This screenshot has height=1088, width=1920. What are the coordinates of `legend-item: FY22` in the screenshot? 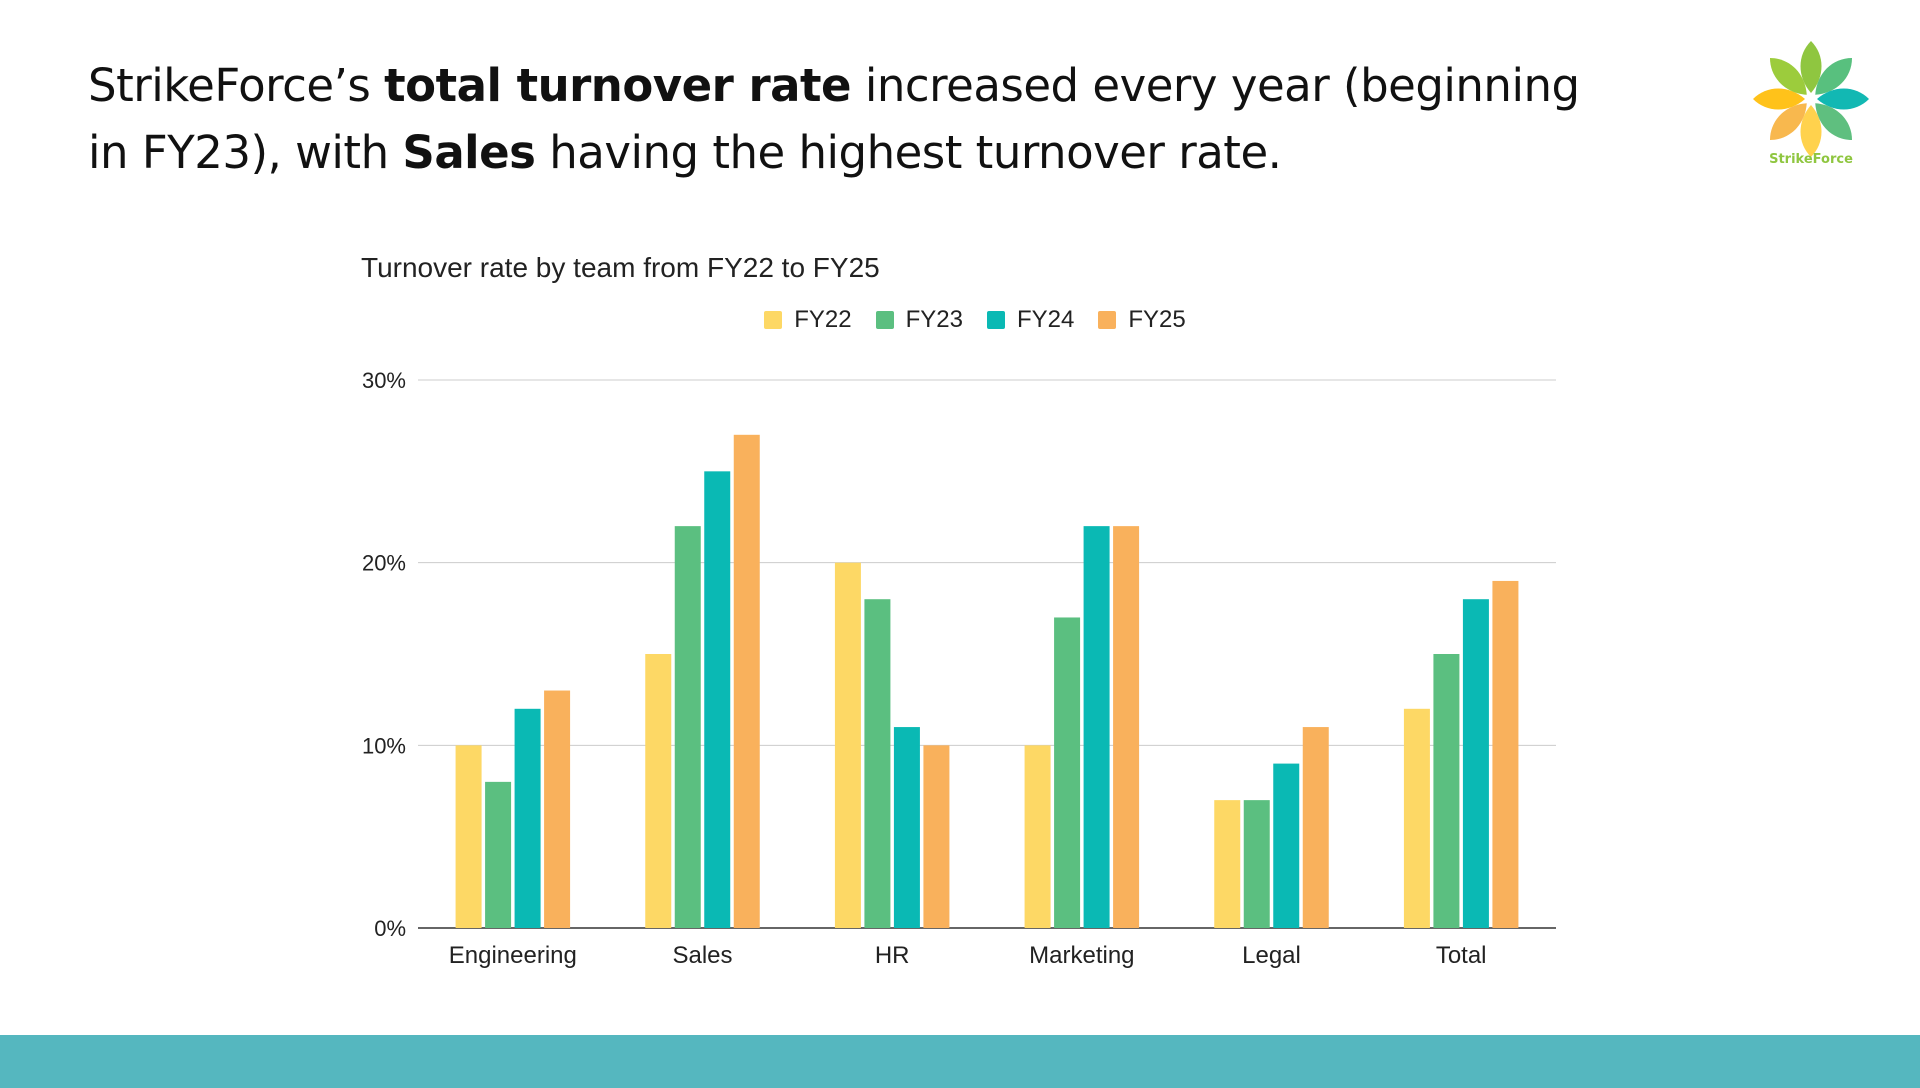 It's located at (808, 320).